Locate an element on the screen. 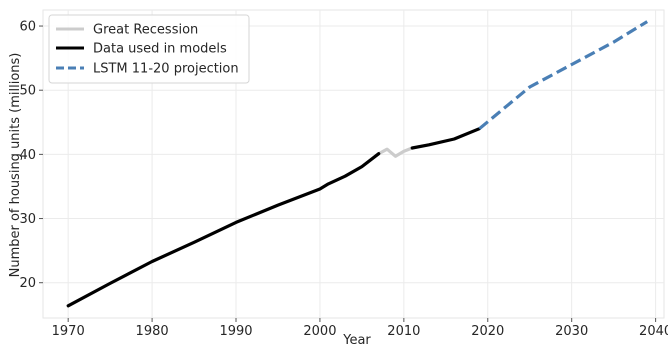  legend-label-lstm-projection: LSTM 11-20 projection is located at coordinates (166, 69).